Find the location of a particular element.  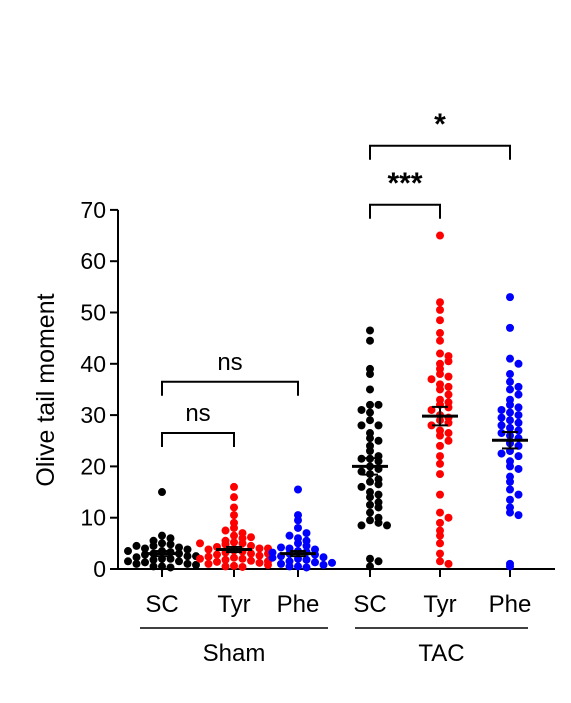

y-tick-label: 0 is located at coordinates (99, 569).